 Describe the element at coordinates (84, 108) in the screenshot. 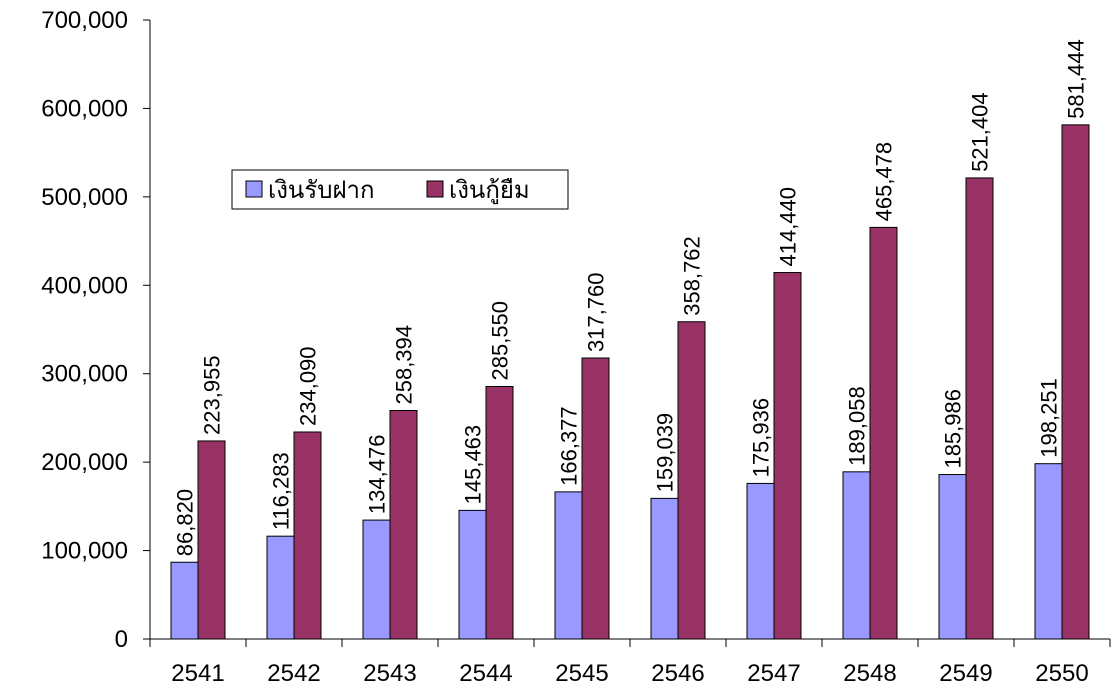

I see `y-tick-label: 600,000` at that location.